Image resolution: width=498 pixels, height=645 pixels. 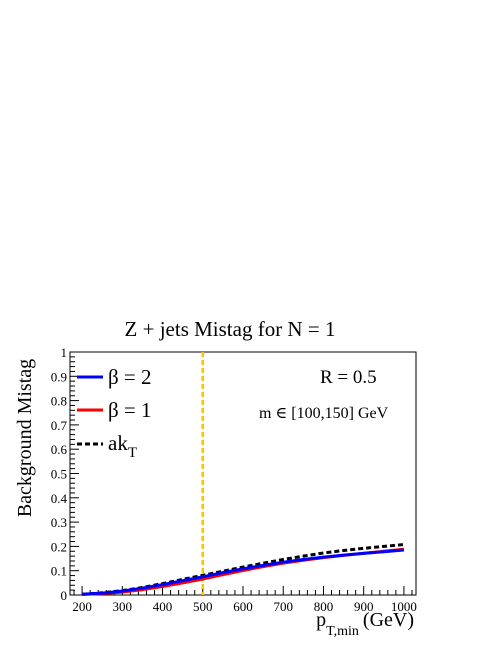 I want to click on legend-label-akt-sub: T, so click(x=132, y=453).